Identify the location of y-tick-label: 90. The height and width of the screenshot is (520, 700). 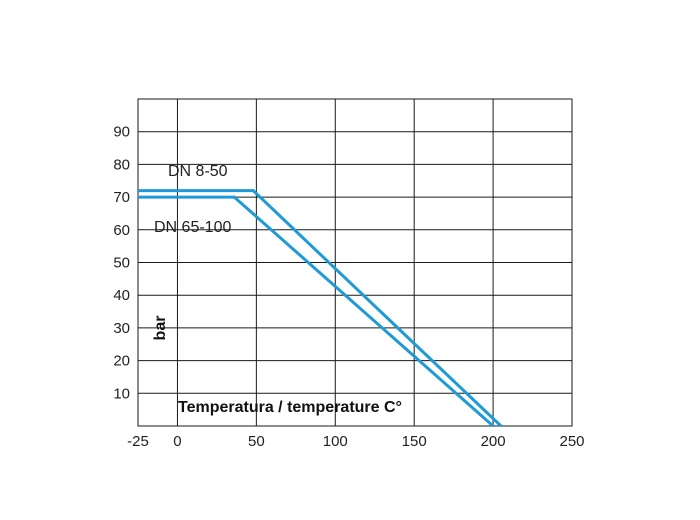
(121, 132).